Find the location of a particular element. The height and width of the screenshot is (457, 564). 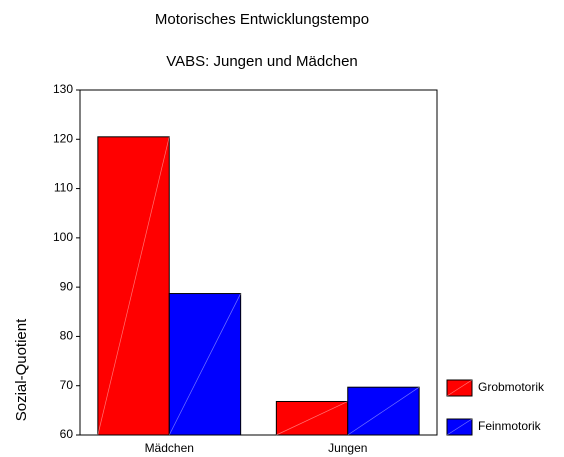

y-tick-label: 90 is located at coordinates (67, 286).